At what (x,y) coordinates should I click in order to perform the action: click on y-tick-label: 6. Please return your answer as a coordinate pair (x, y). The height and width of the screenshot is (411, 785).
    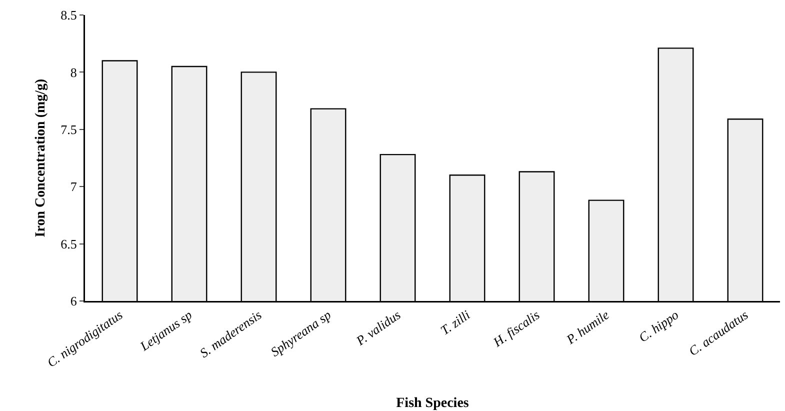
    Looking at the image, I should click on (74, 301).